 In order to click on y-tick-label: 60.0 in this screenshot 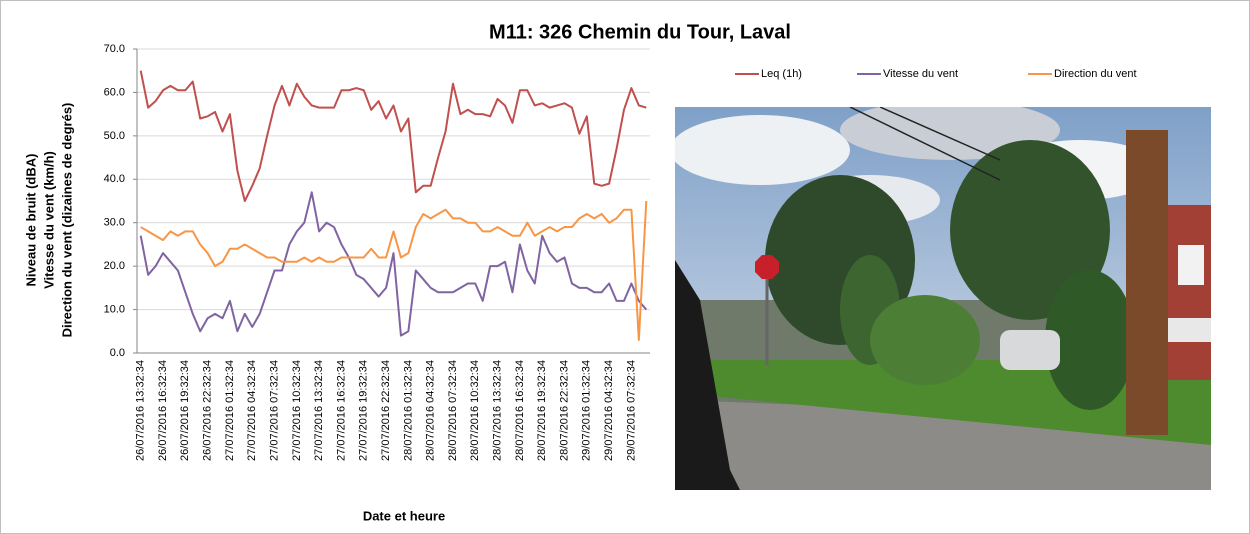, I will do `click(114, 92)`.